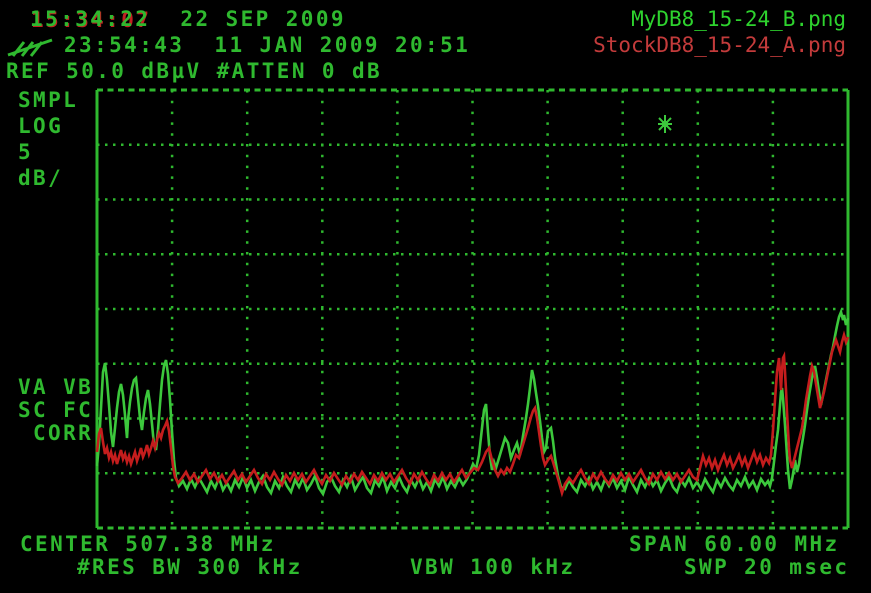  Describe the element at coordinates (734, 544) in the screenshot. I see `span-label: SPAN 60.00 MHz` at that location.